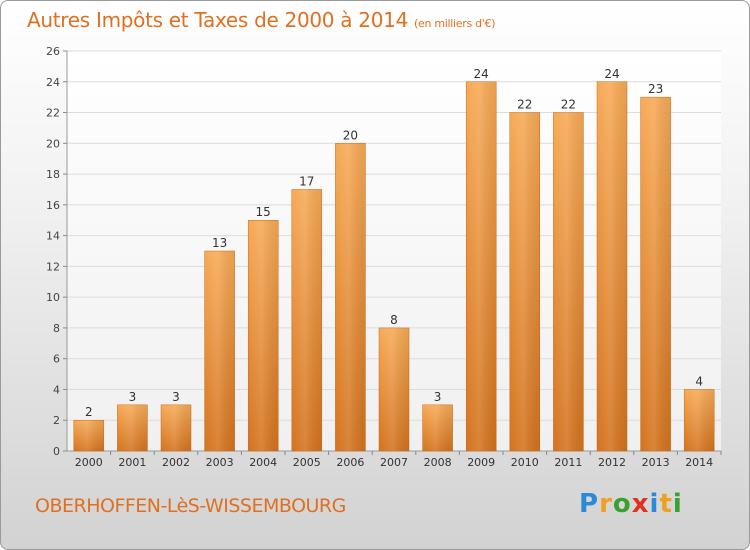 The height and width of the screenshot is (550, 750). What do you see at coordinates (53, 205) in the screenshot?
I see `y-tick-label: 16` at bounding box center [53, 205].